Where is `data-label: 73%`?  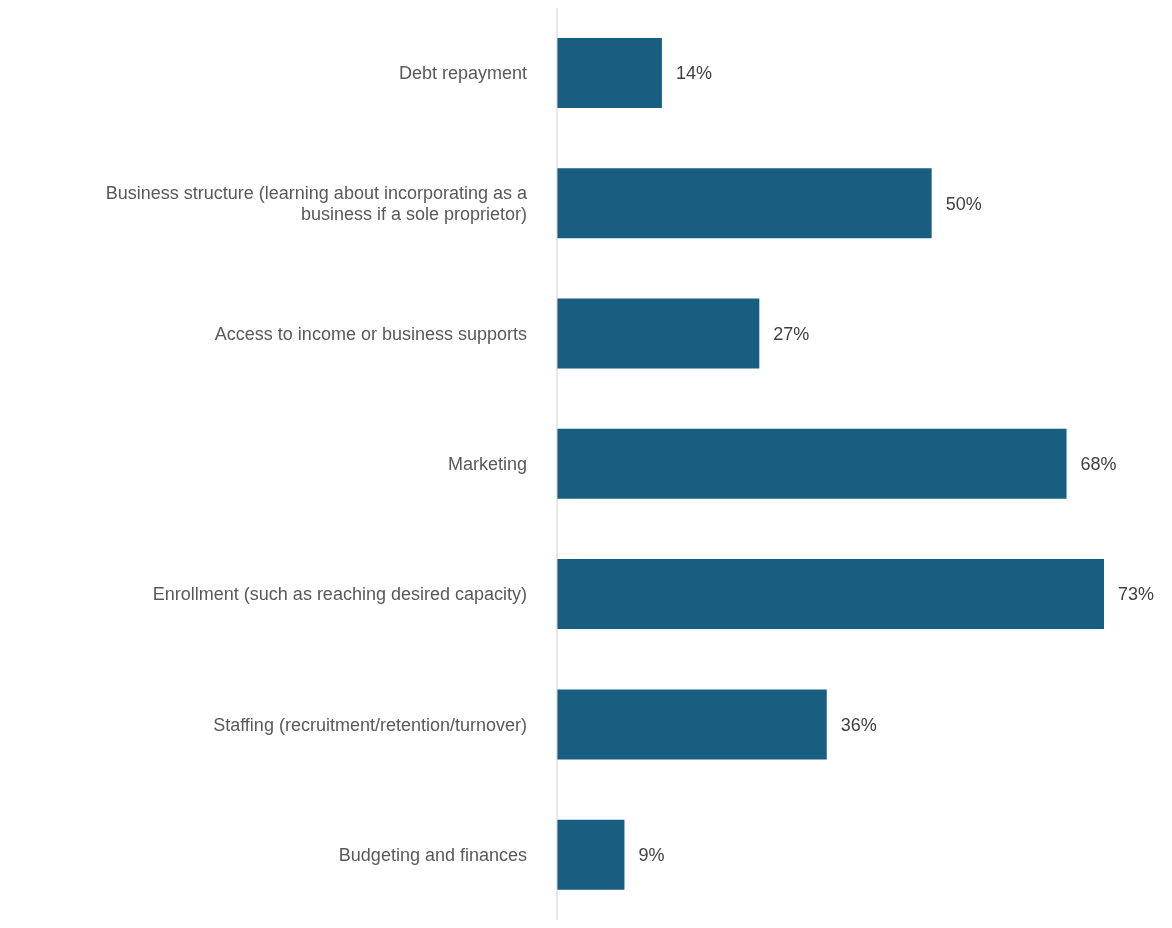 data-label: 73% is located at coordinates (1136, 594).